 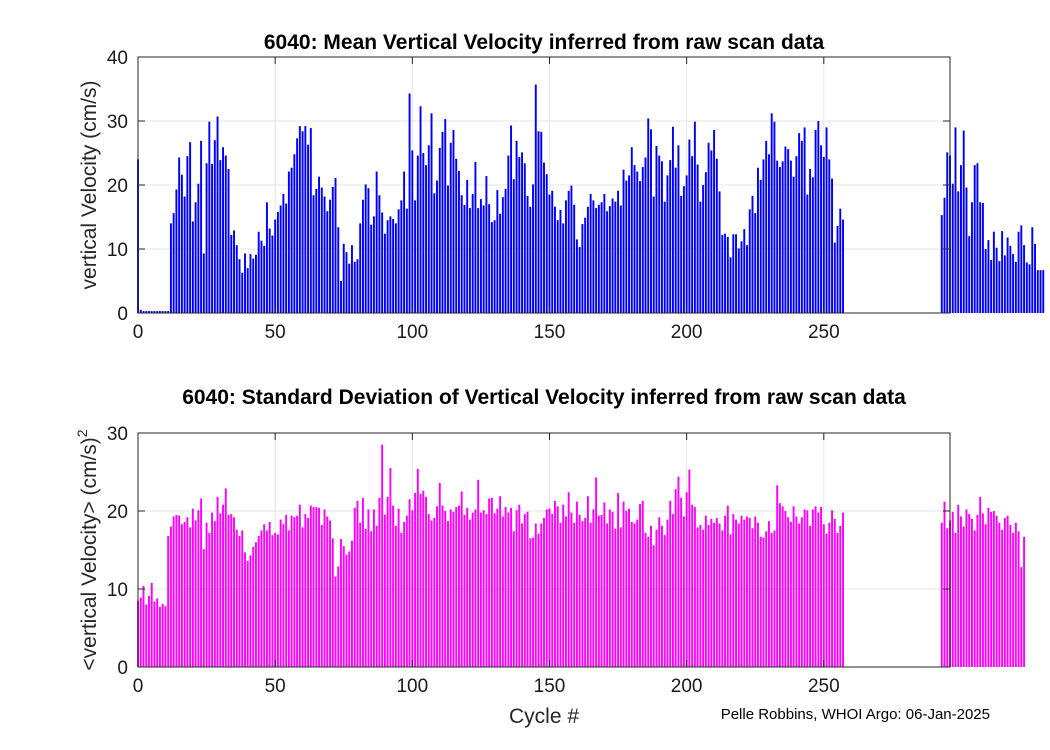 What do you see at coordinates (117, 186) in the screenshot?
I see `mean-ytick-label-20: 20` at bounding box center [117, 186].